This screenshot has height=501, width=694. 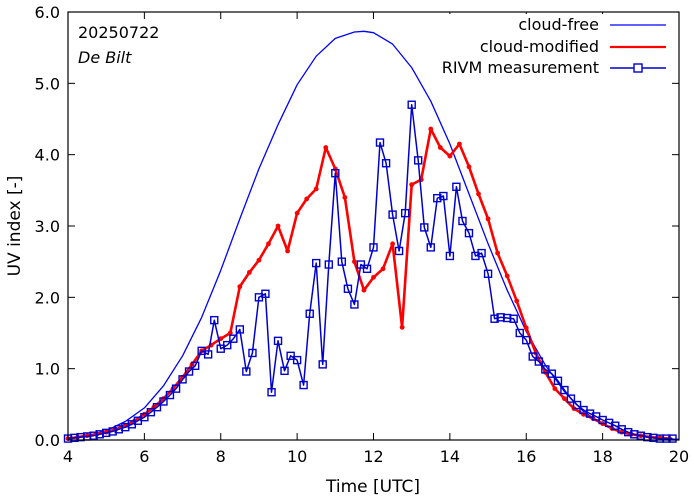 What do you see at coordinates (373, 456) in the screenshot?
I see `x-tick-label: 12` at bounding box center [373, 456].